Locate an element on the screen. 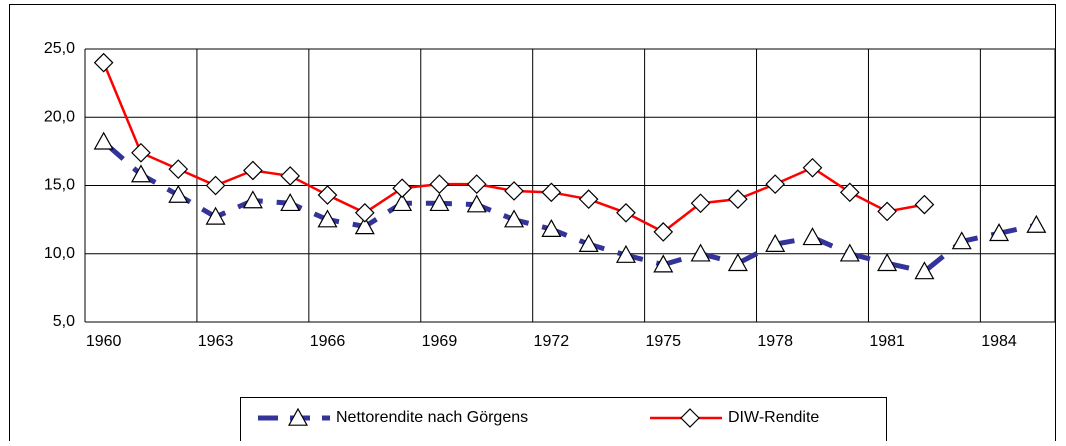 This screenshot has width=1066, height=446. legend-label: DIW-Rendite is located at coordinates (773, 417).